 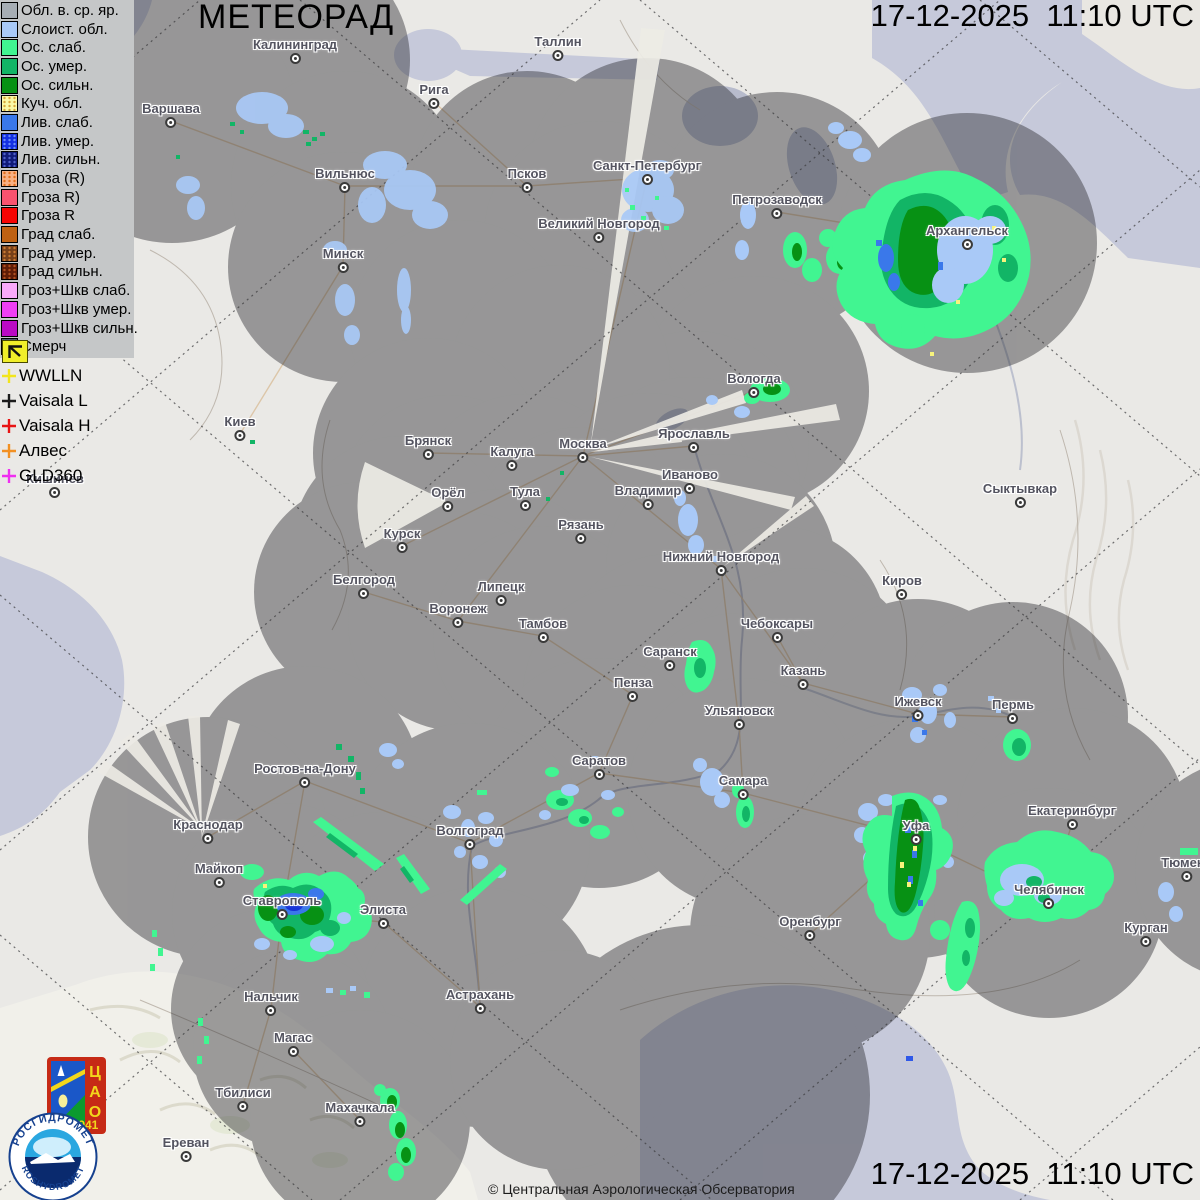 What do you see at coordinates (480, 1001) in the screenshot?
I see `city: Астрахань` at bounding box center [480, 1001].